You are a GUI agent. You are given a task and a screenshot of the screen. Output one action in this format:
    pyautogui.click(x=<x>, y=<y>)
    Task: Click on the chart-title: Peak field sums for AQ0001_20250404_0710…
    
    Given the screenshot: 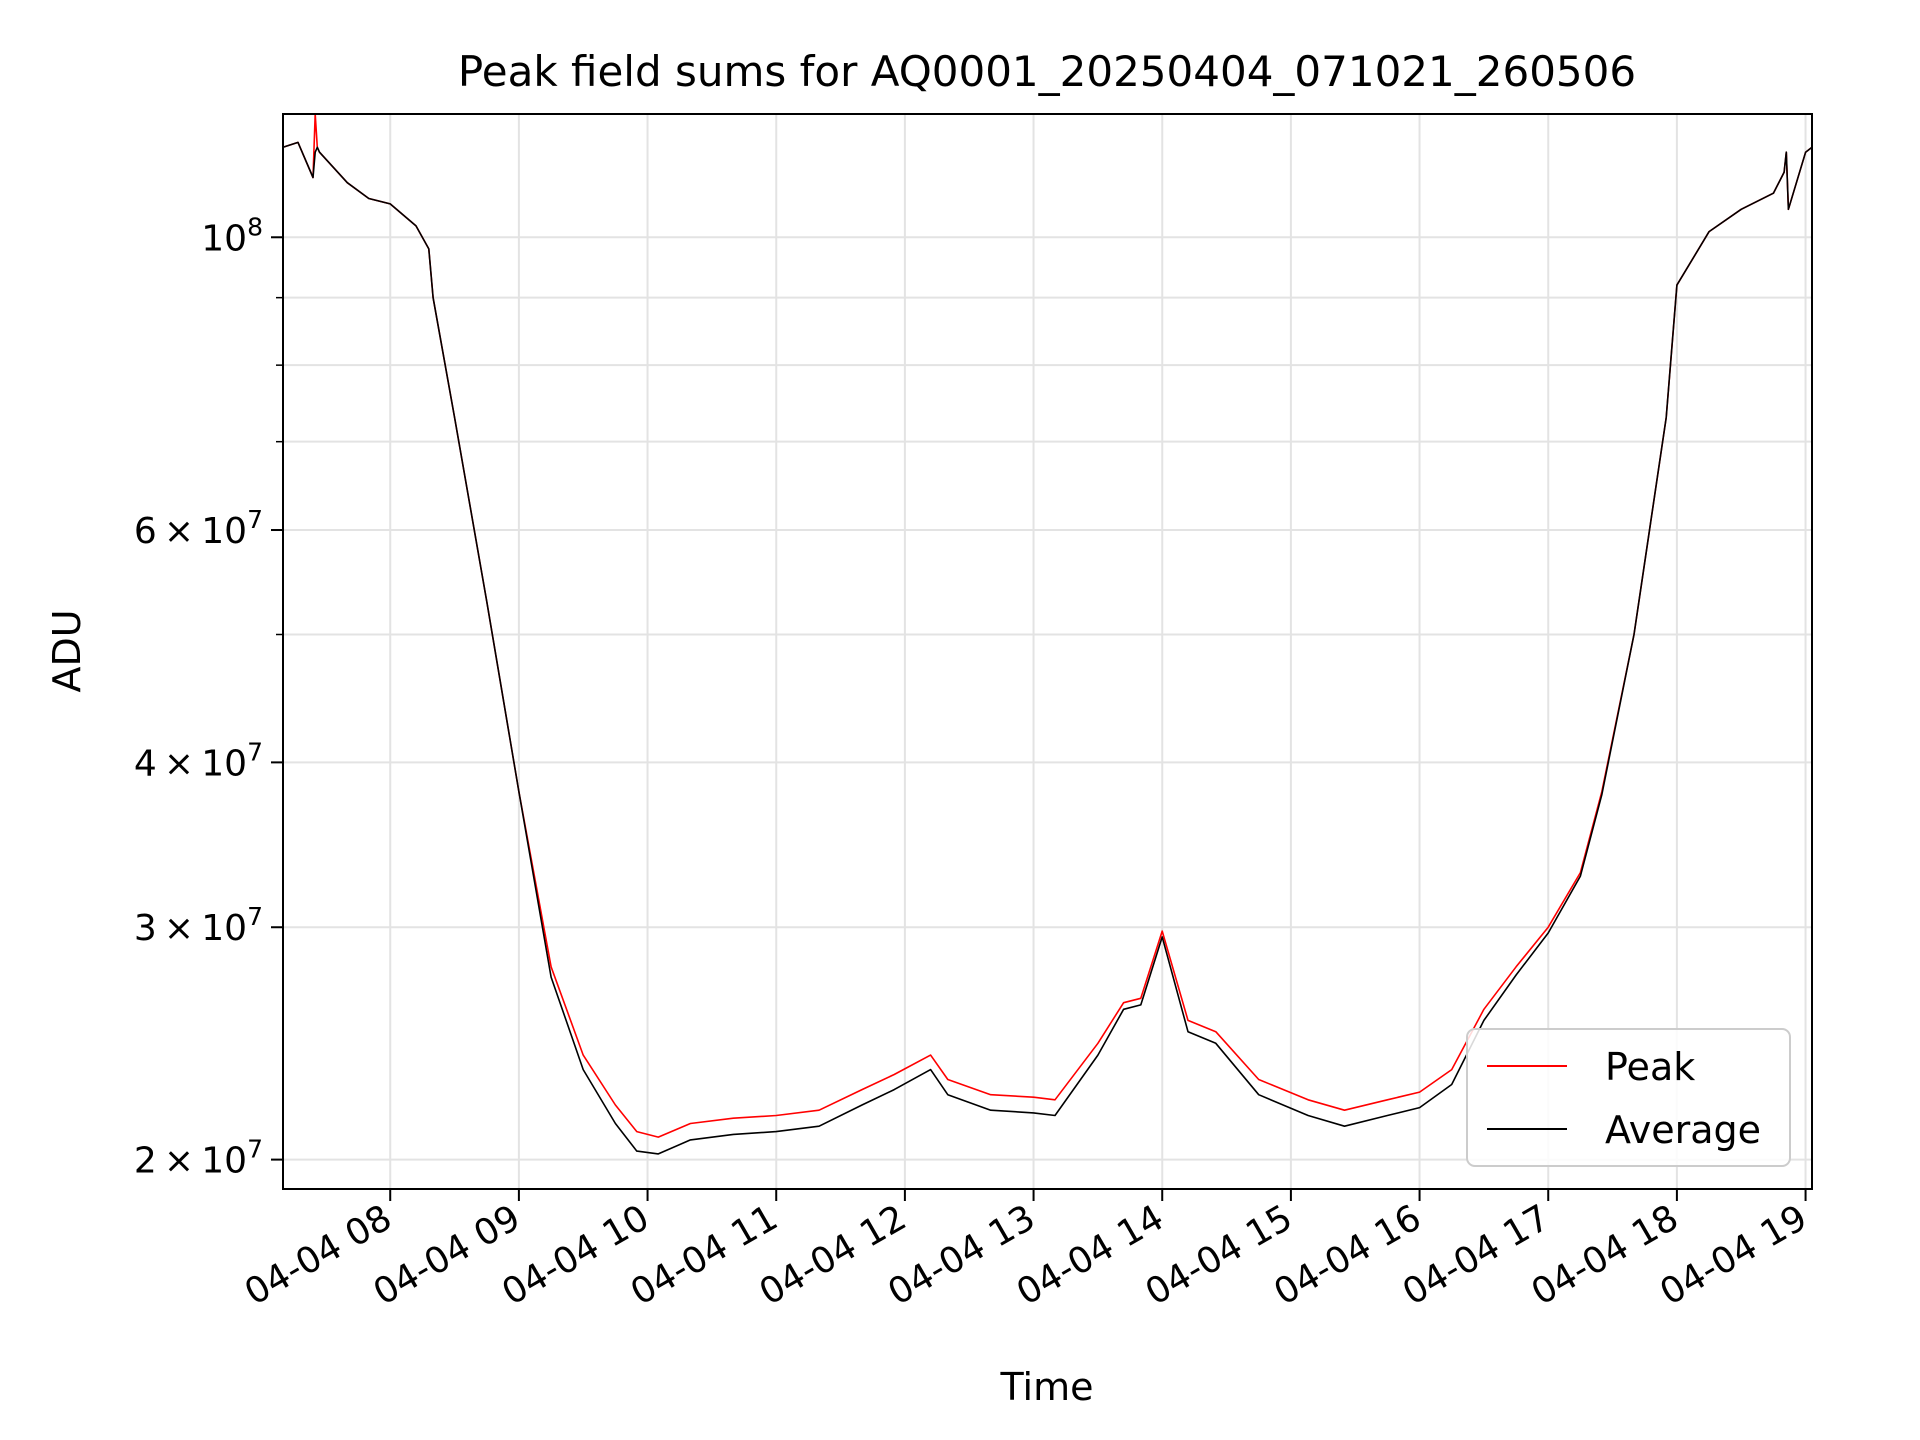 What is the action you would take?
    pyautogui.click(x=1047, y=71)
    